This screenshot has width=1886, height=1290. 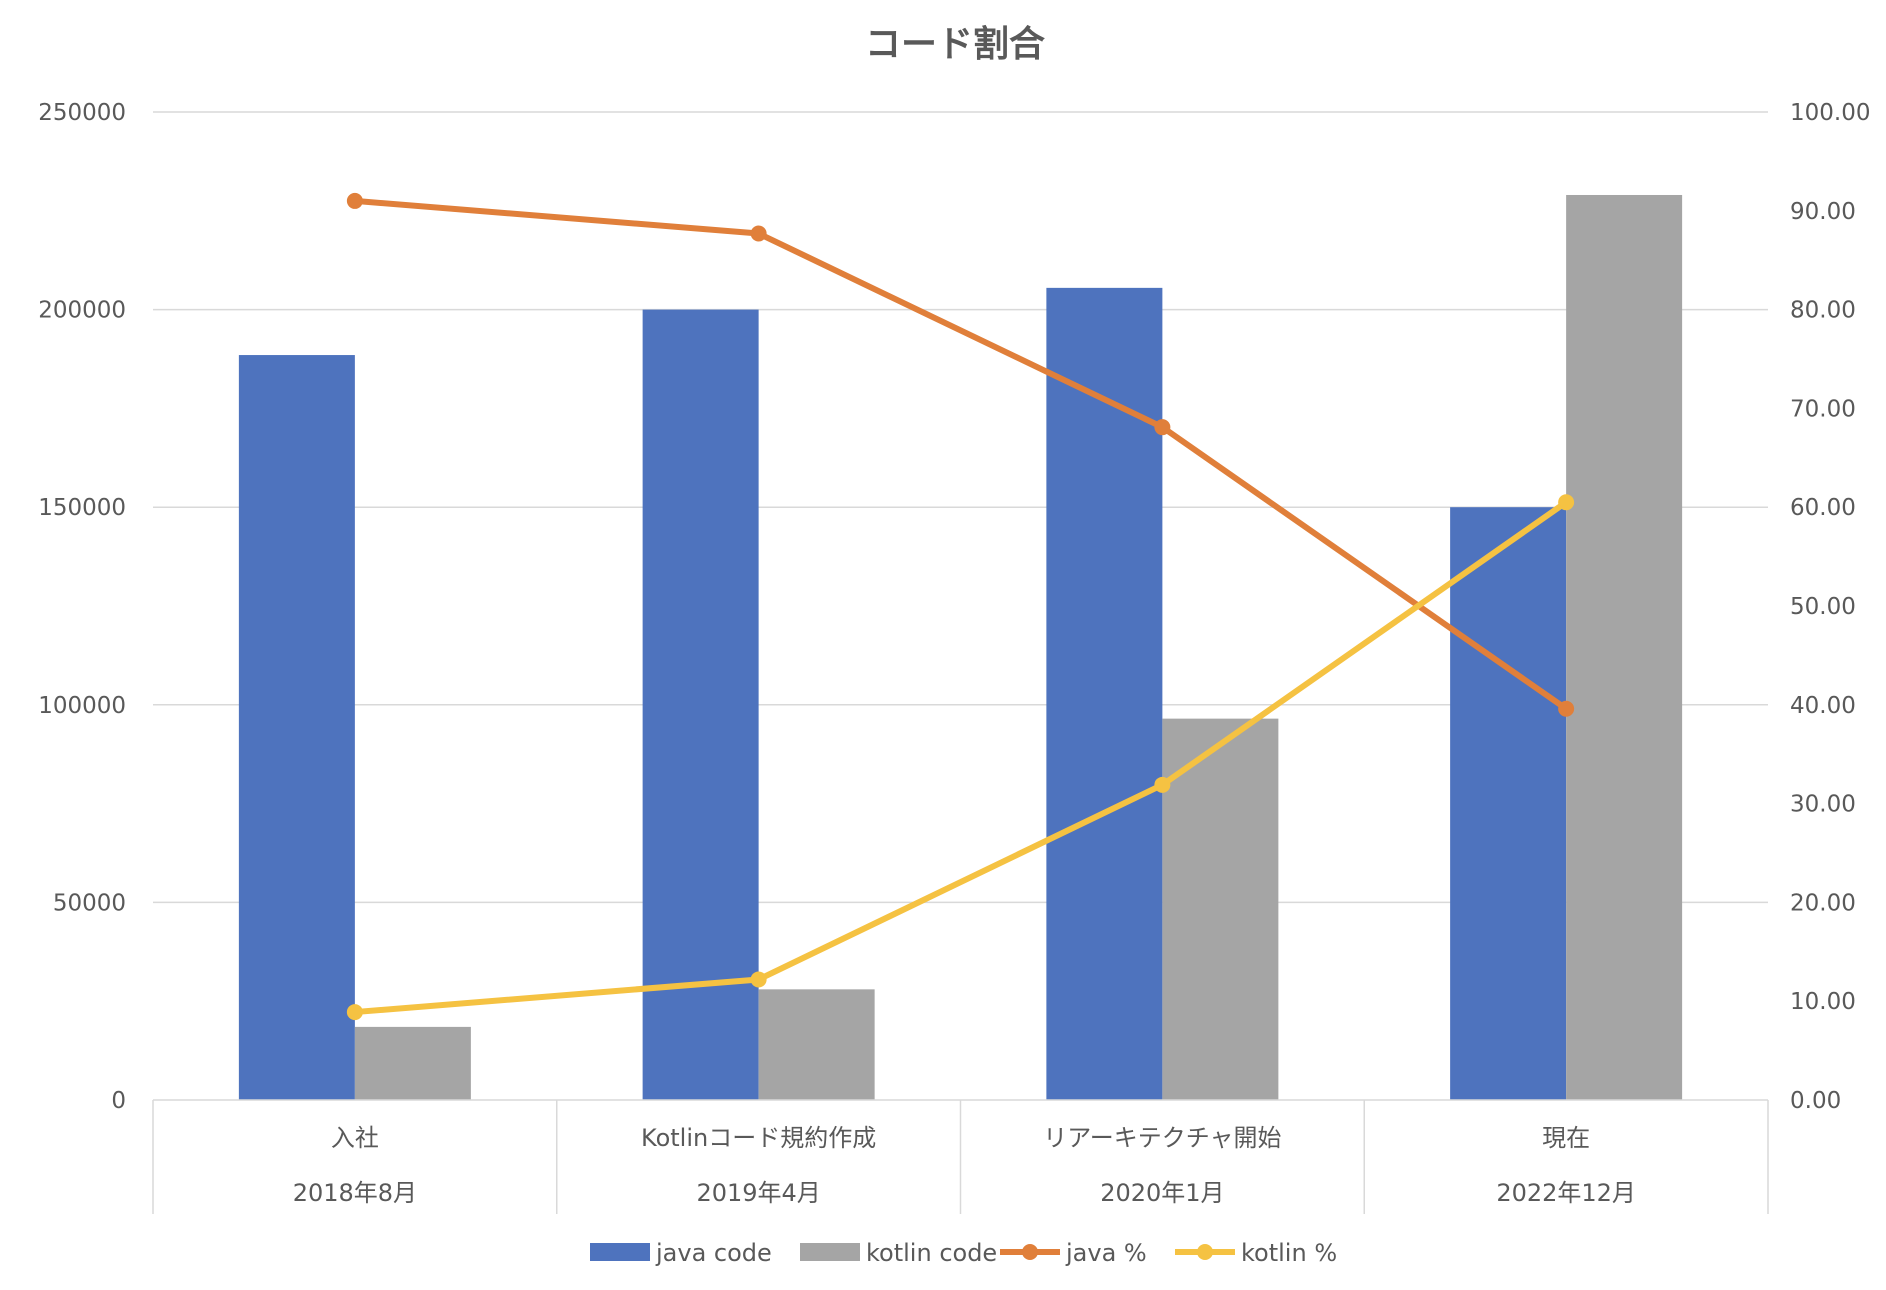 I want to click on y-right-tick-label: 50.00, so click(x=1823, y=607).